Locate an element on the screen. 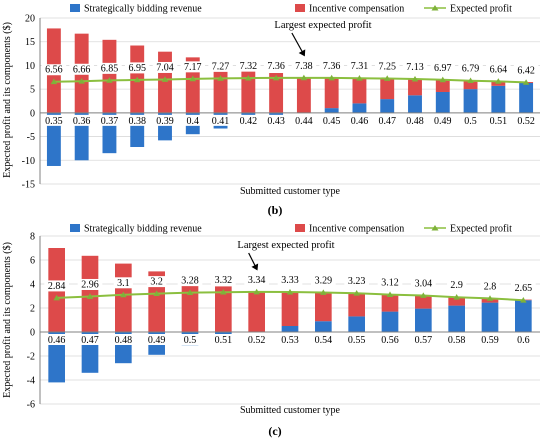  bar-strategic-0.49 is located at coordinates (442, 102).